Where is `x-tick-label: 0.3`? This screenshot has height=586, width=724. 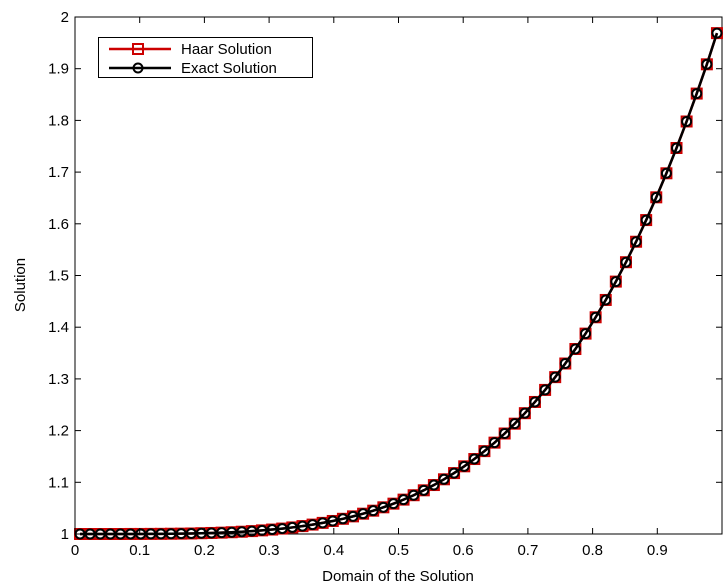 x-tick-label: 0.3 is located at coordinates (269, 550).